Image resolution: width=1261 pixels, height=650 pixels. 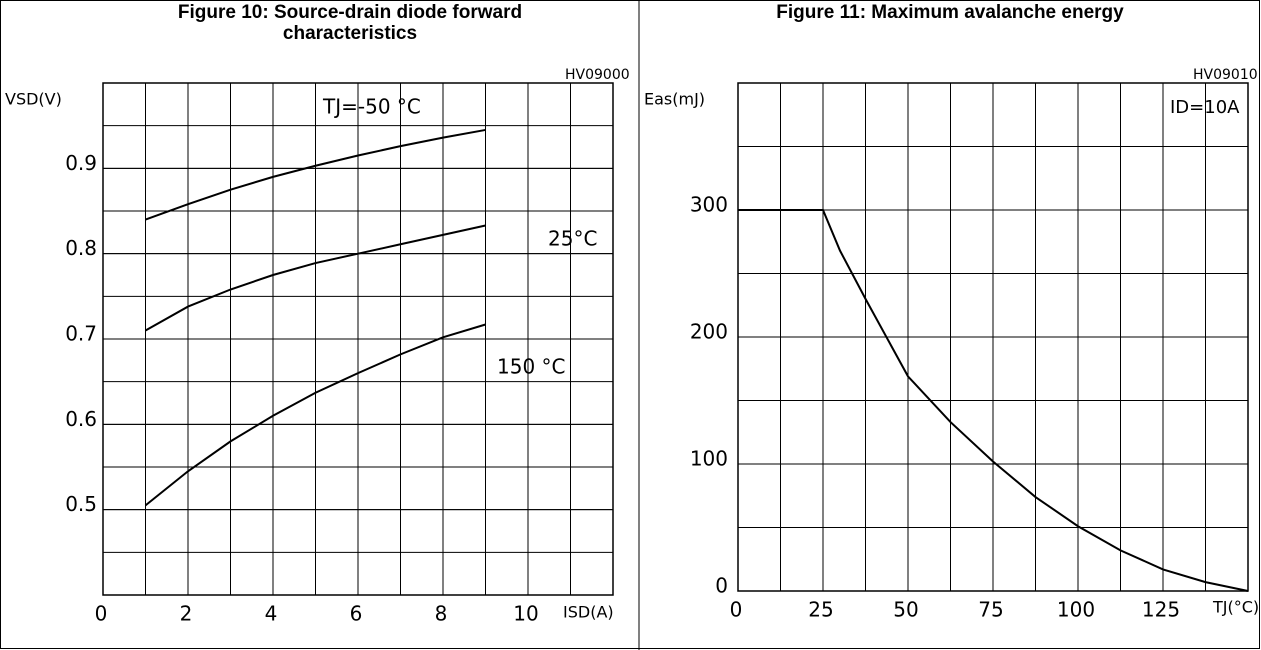 What do you see at coordinates (990, 610) in the screenshot?
I see `x-tick-label: 75` at bounding box center [990, 610].